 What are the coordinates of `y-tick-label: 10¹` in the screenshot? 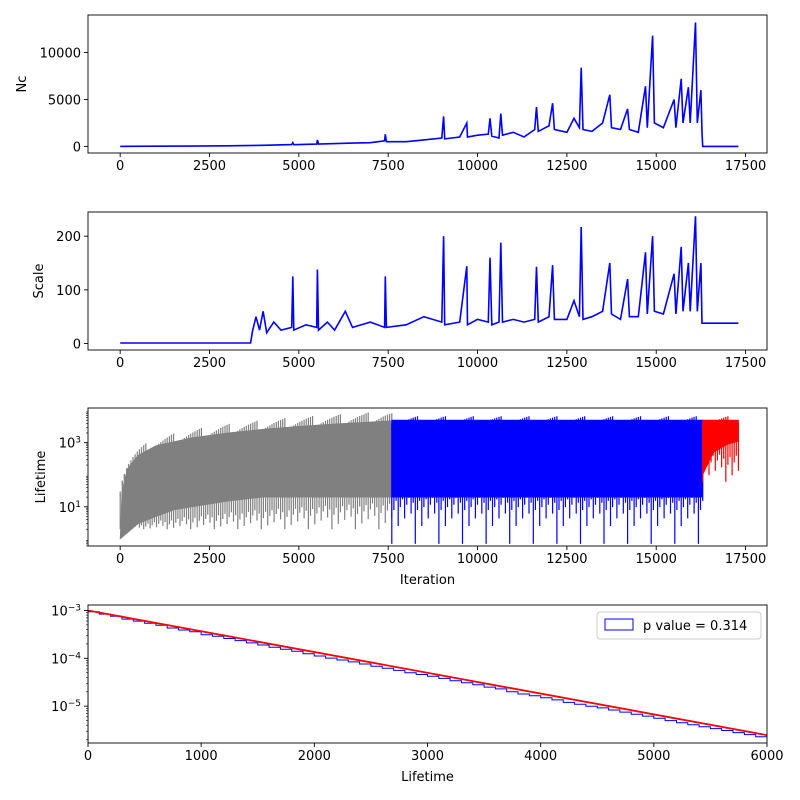 It's located at (70, 508).